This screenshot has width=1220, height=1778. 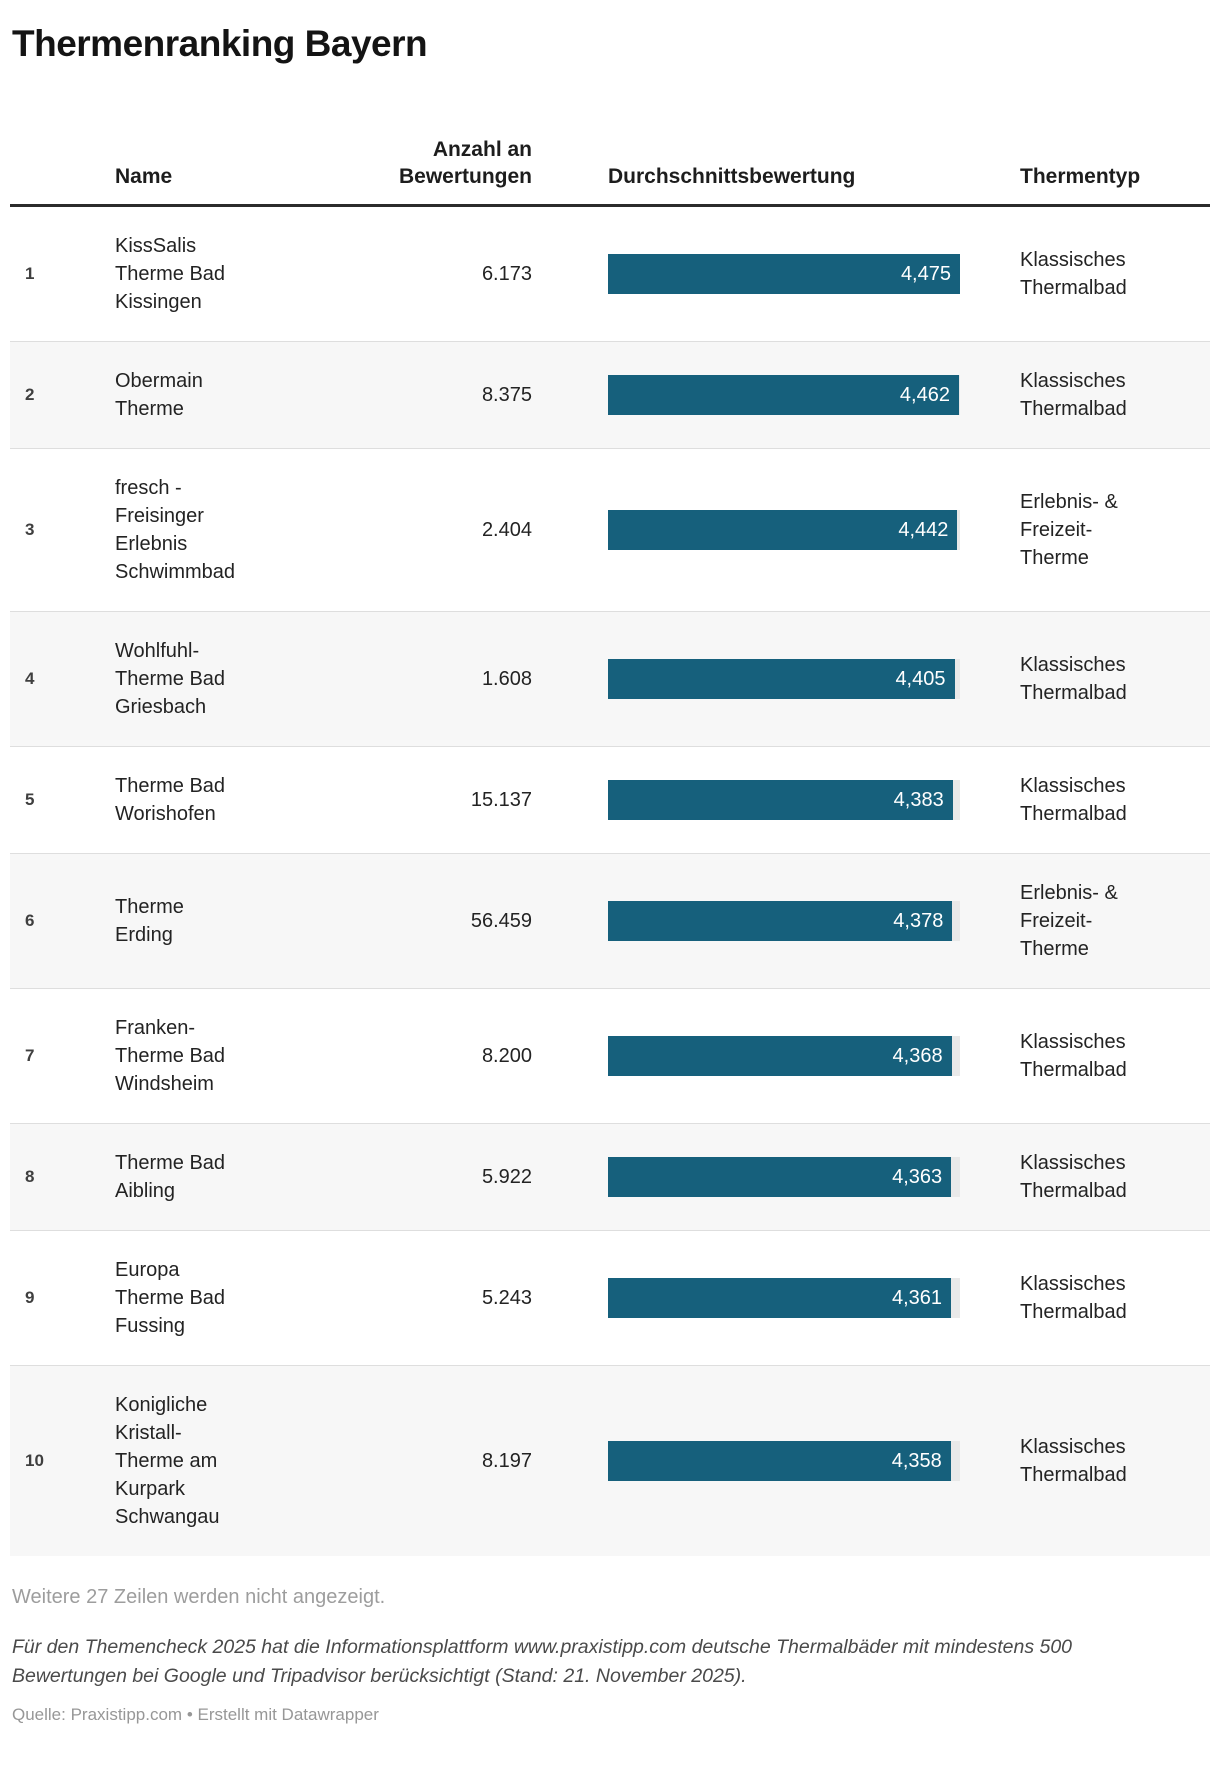 I want to click on rank-cell: 4, so click(x=30, y=678).